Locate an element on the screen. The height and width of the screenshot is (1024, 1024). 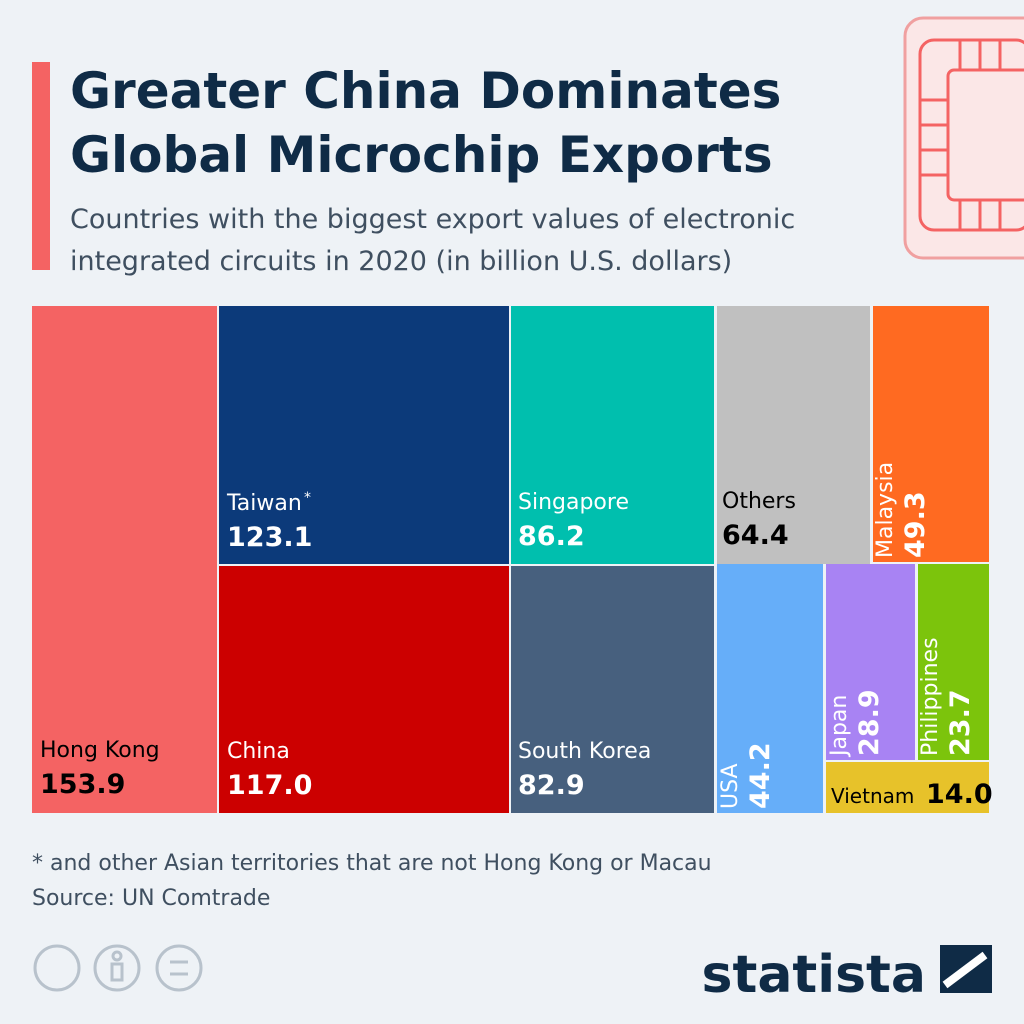
category-label: Malaysia is located at coordinates (885, 510).